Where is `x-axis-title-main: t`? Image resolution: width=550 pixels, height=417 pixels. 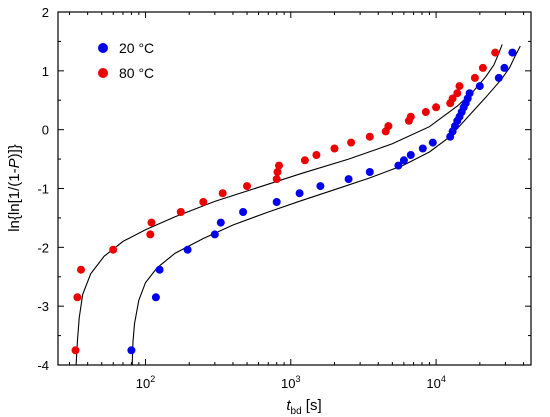 x-axis-title-main: t is located at coordinates (288, 405).